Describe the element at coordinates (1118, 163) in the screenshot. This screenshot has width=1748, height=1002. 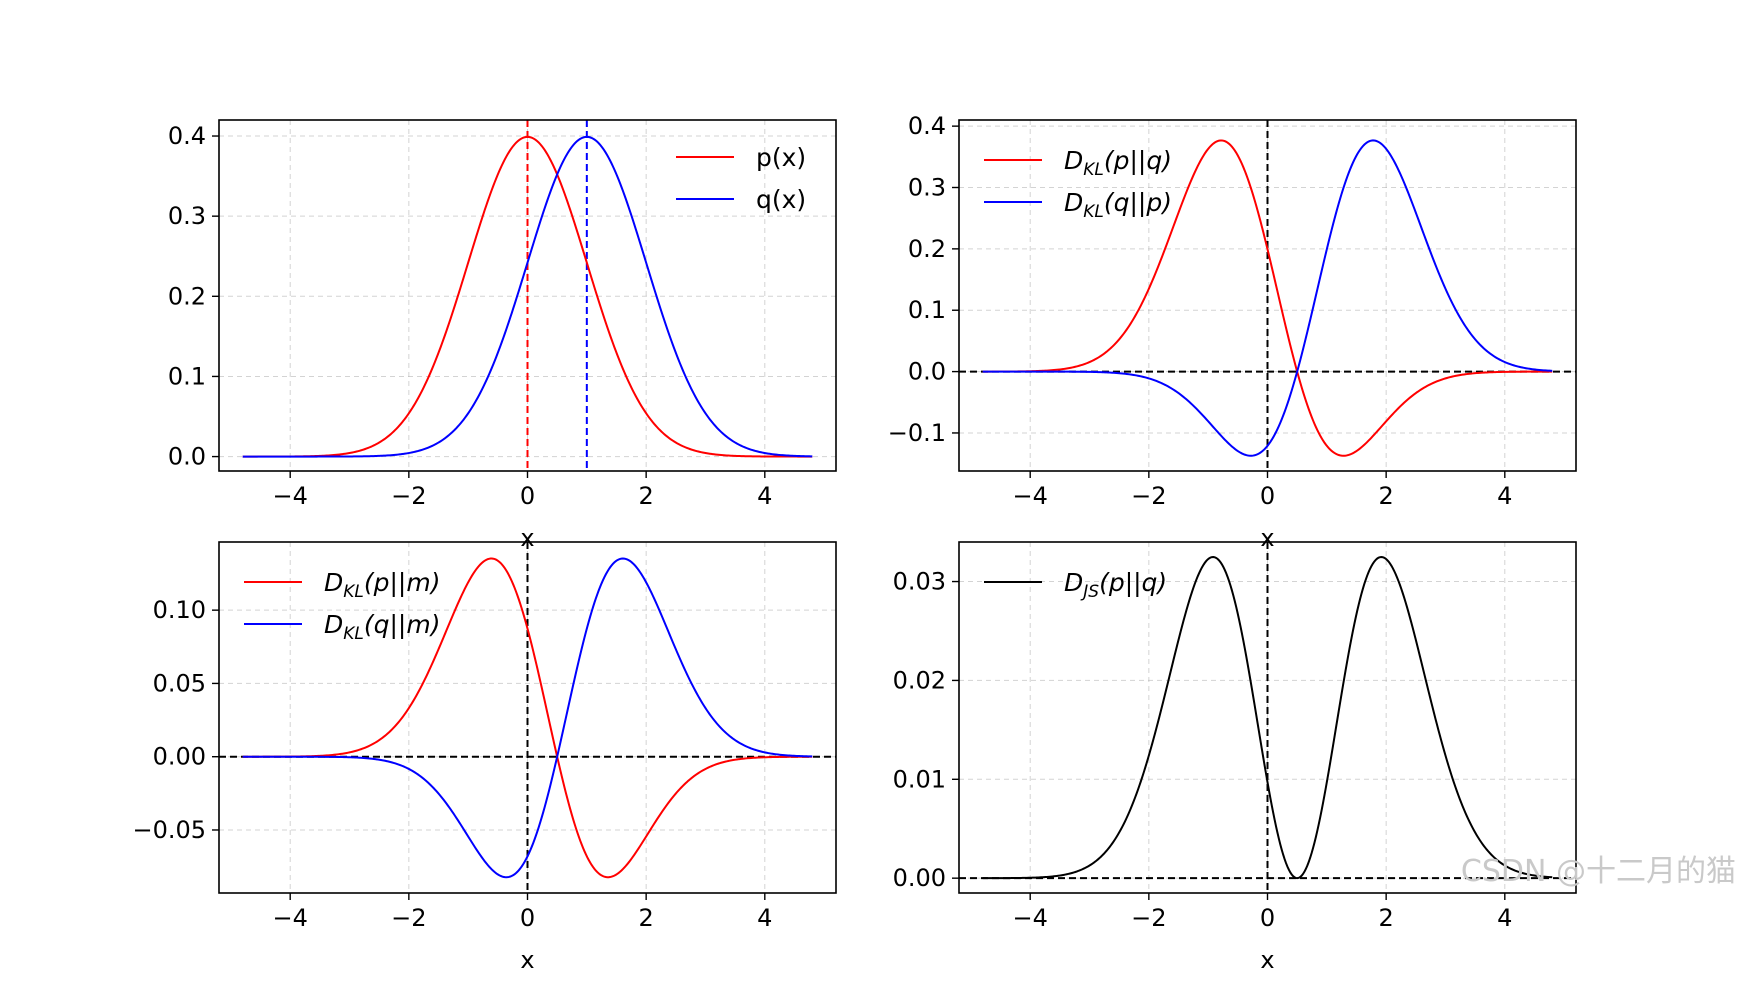
I see `legend-label-0: DKL(p||q)` at that location.